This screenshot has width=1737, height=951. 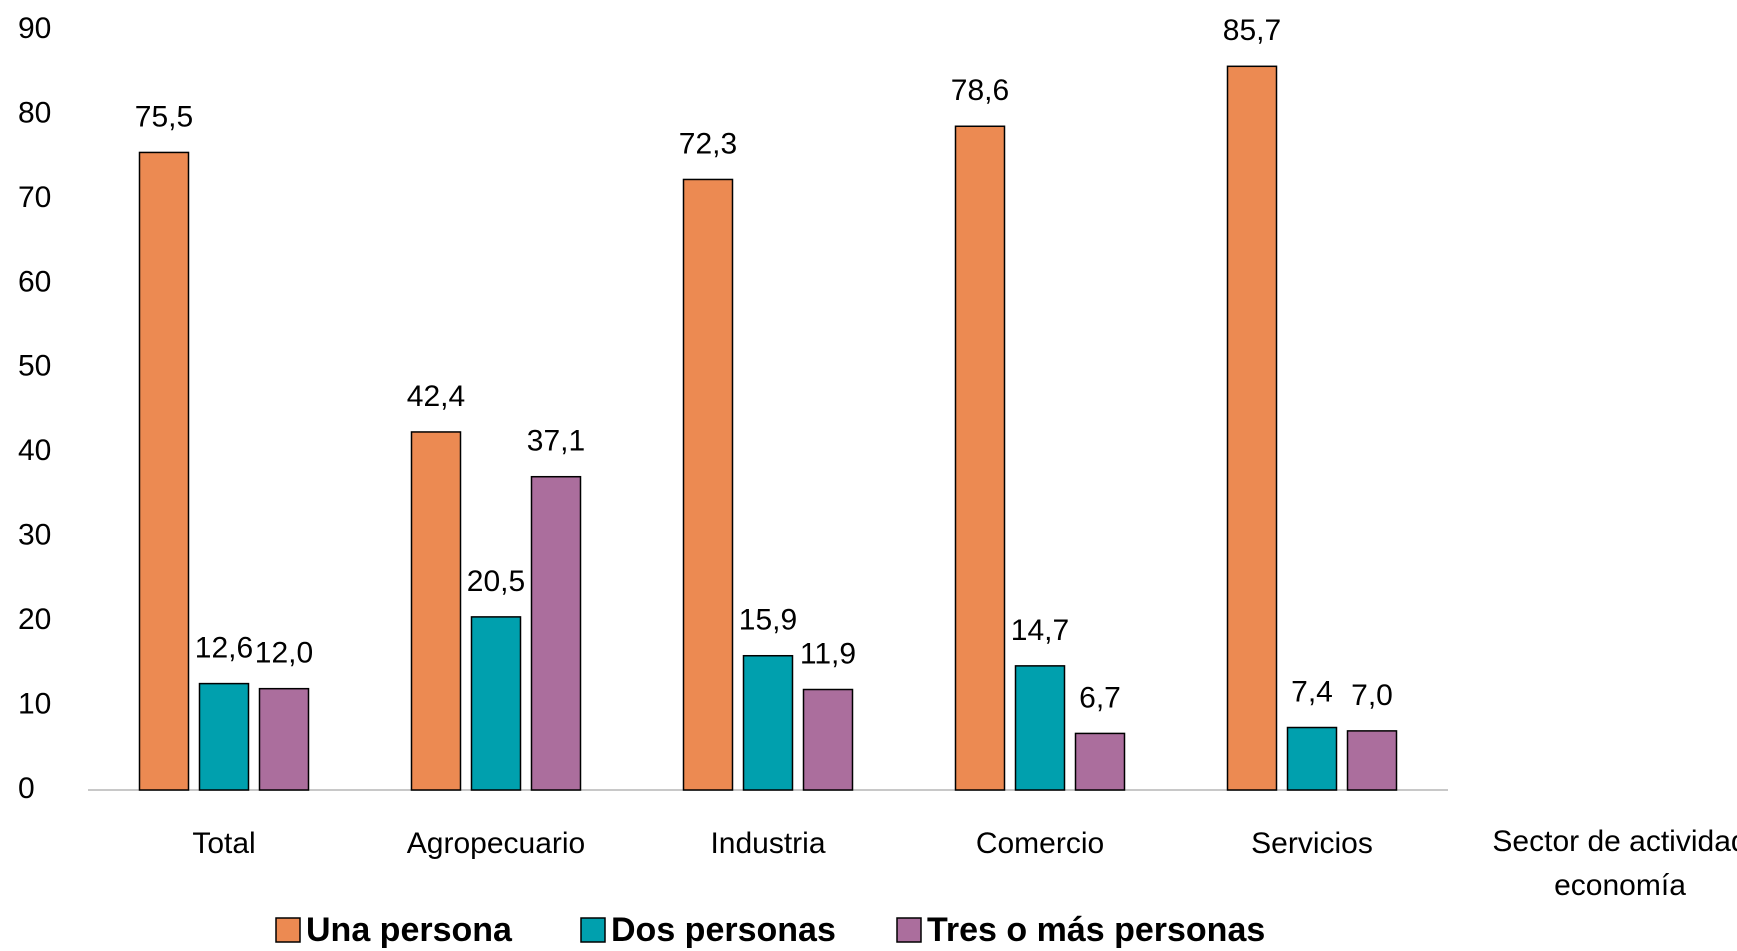 What do you see at coordinates (556, 441) in the screenshot?
I see `value-label: 37,1` at bounding box center [556, 441].